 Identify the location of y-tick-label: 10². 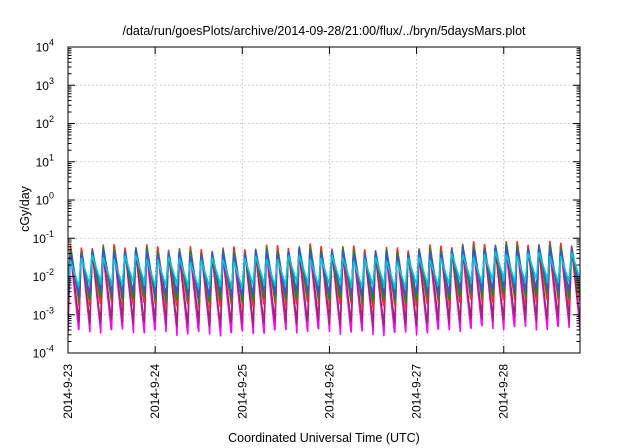
(45, 122).